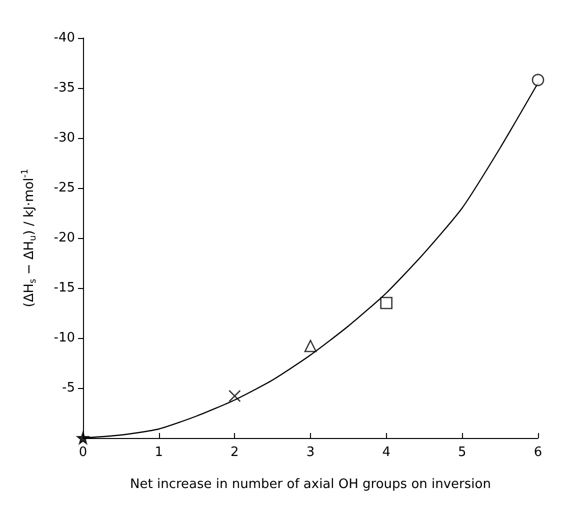  I want to click on x-tick-label: 3, so click(310, 452).